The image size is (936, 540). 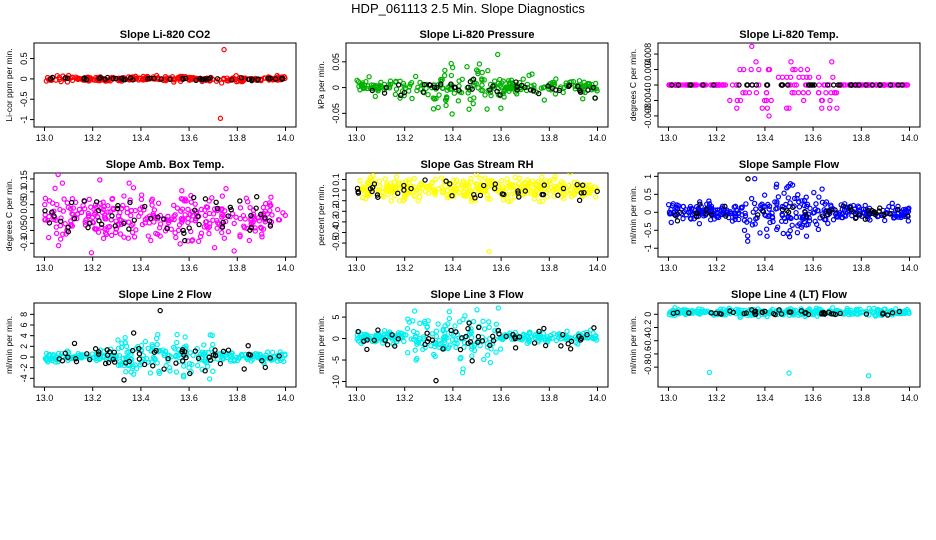 I want to click on x-tick-label: 14.0, so click(x=286, y=138).